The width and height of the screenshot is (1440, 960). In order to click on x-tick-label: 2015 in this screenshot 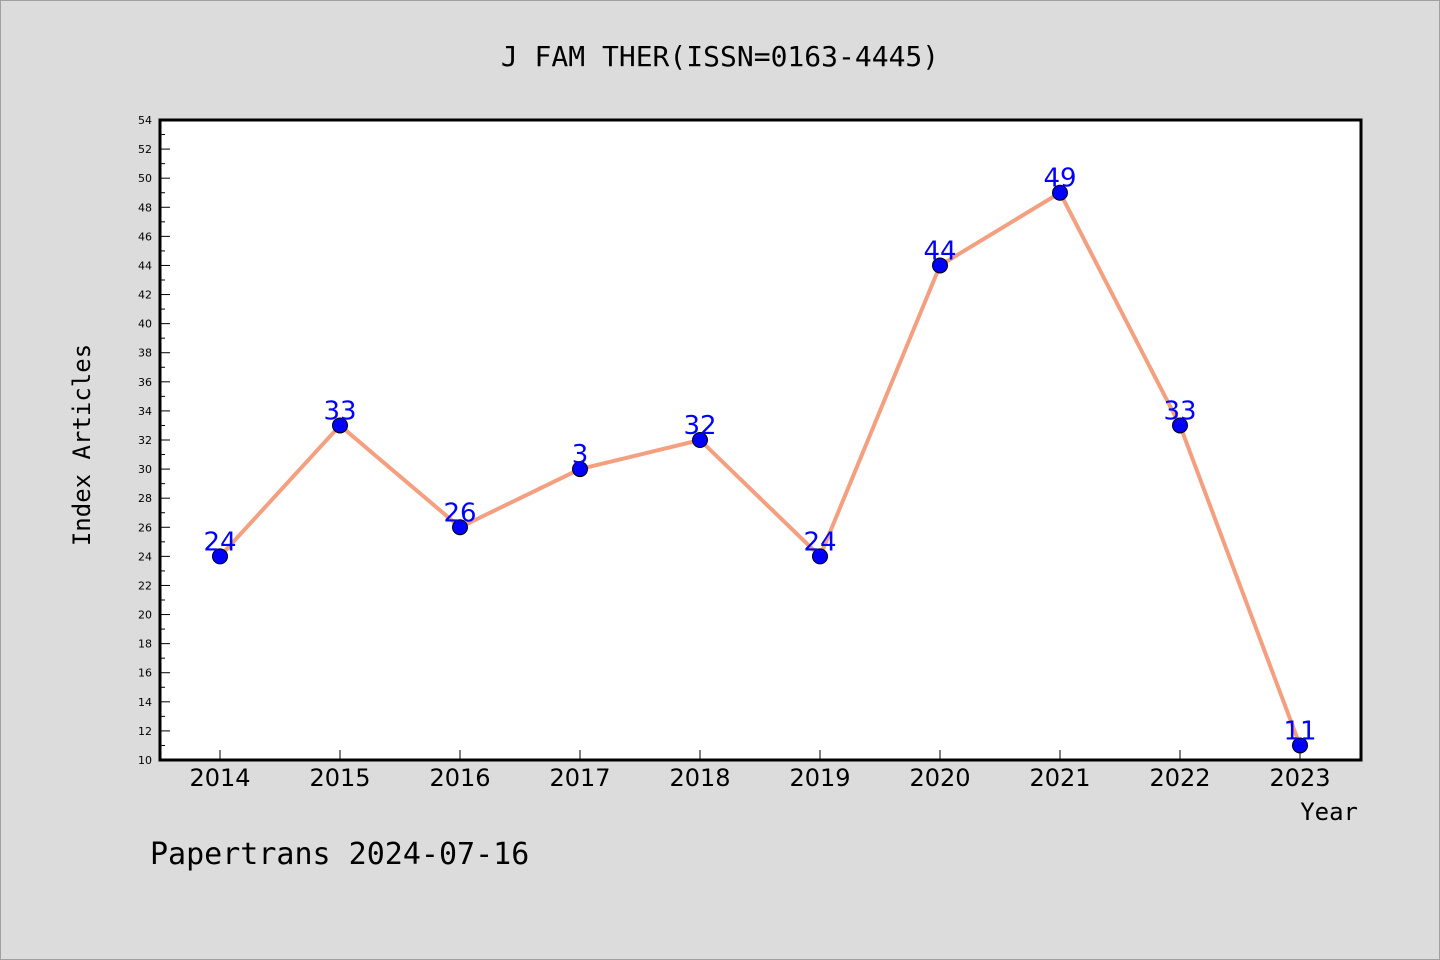, I will do `click(339, 778)`.